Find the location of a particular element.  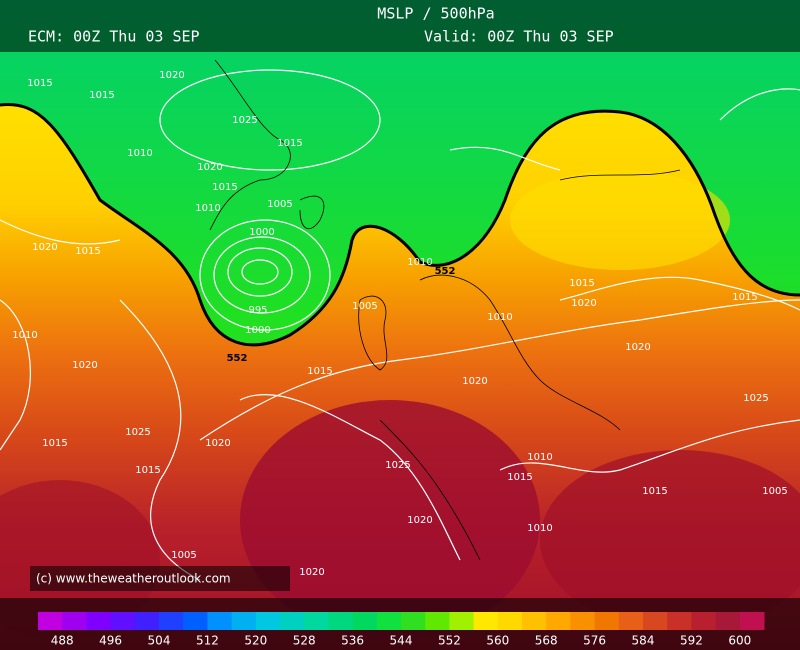

colorbar-label: 576 is located at coordinates (594, 641).